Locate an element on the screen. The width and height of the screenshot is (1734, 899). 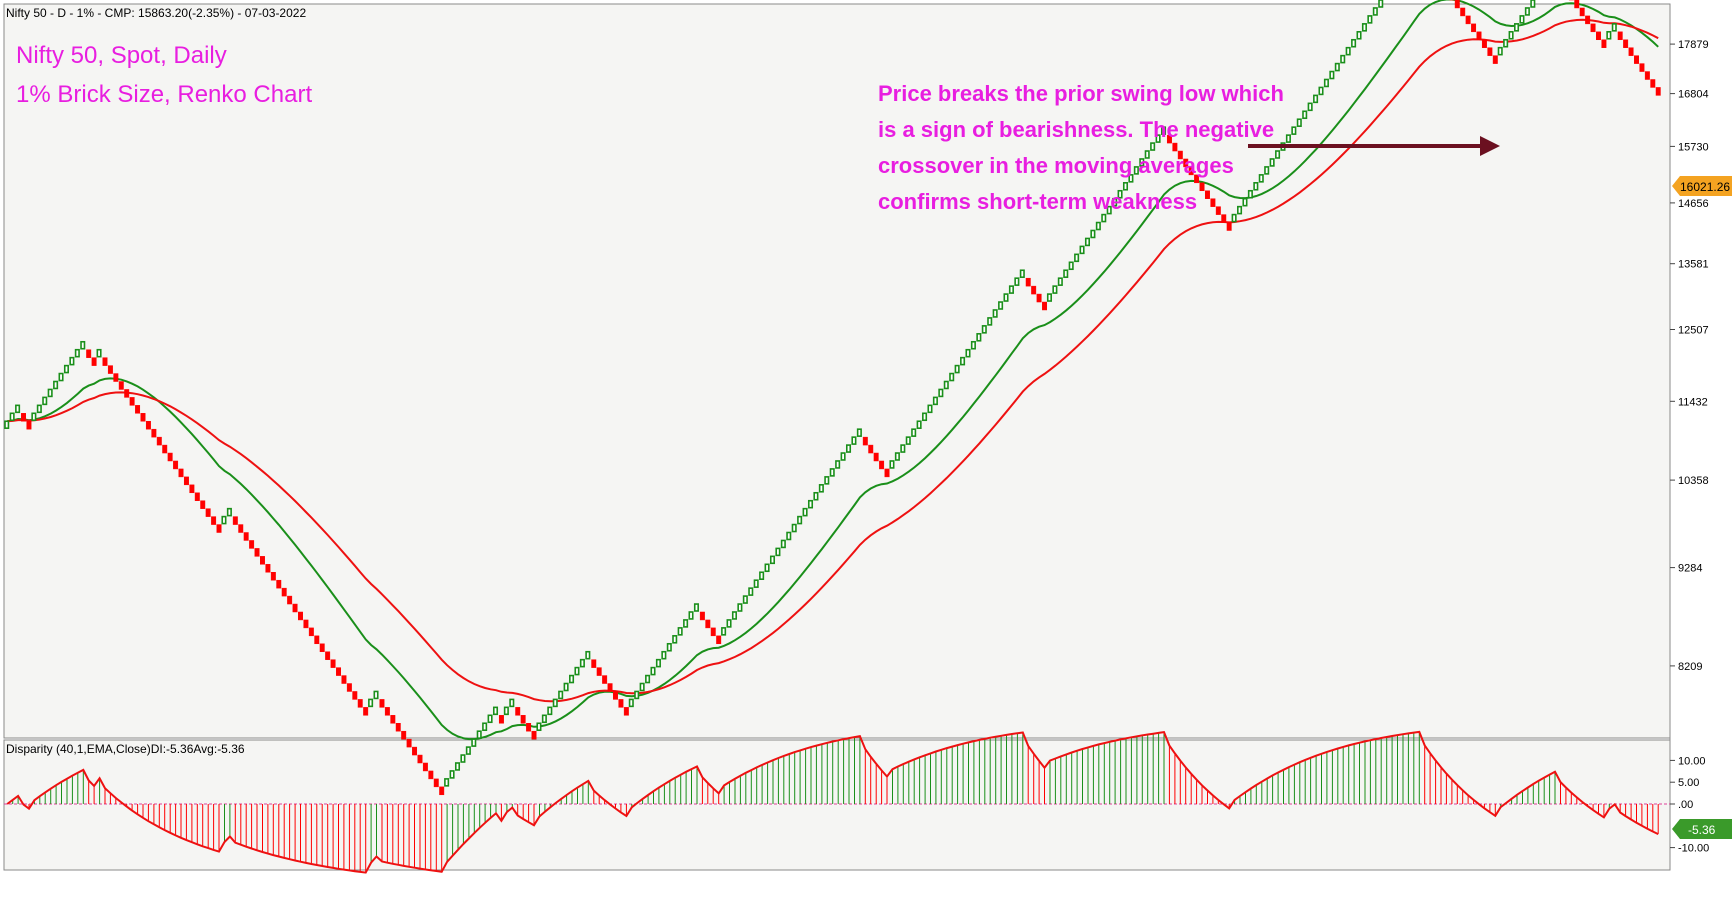
price-tick-label: 11432 is located at coordinates (1693, 402).